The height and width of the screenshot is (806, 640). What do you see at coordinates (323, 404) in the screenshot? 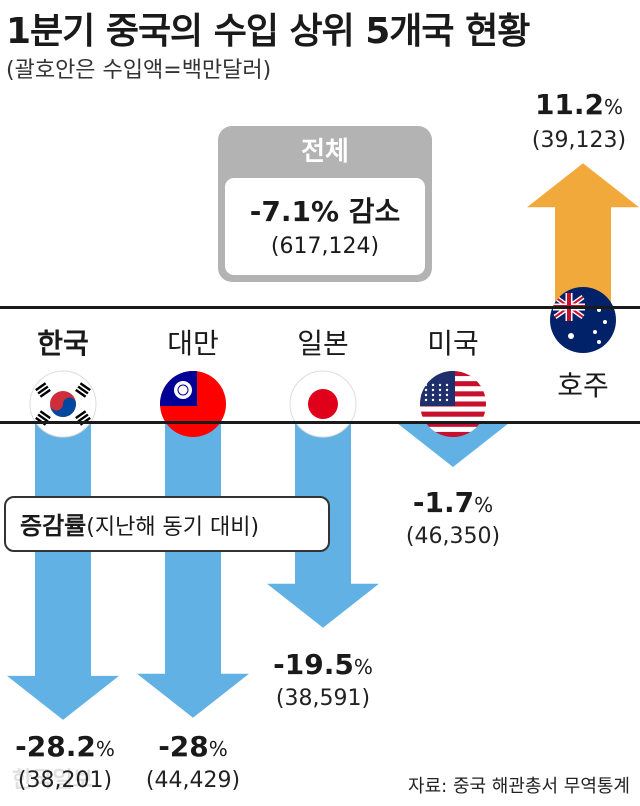
I see `japan-flag-icon` at bounding box center [323, 404].